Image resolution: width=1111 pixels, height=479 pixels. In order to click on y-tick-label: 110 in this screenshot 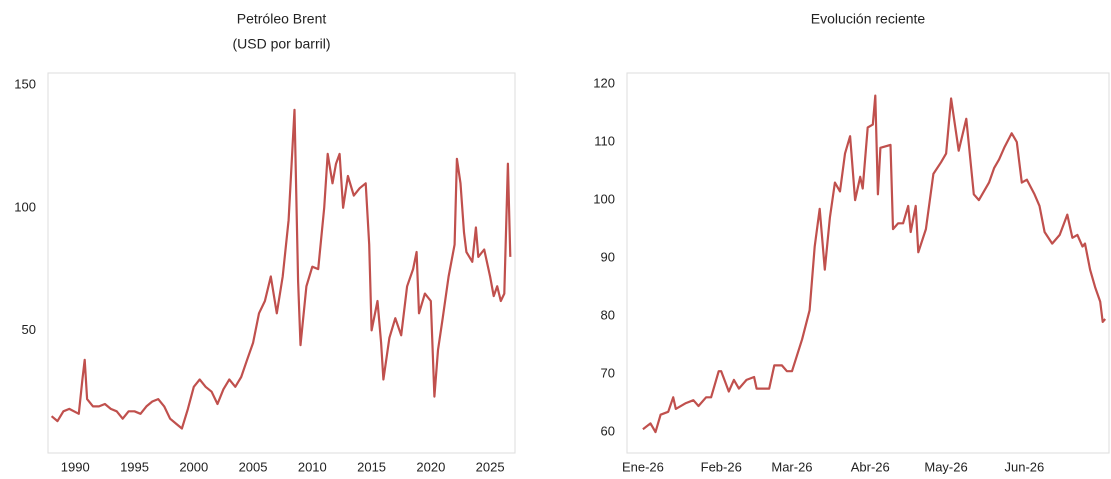, I will do `click(604, 140)`.